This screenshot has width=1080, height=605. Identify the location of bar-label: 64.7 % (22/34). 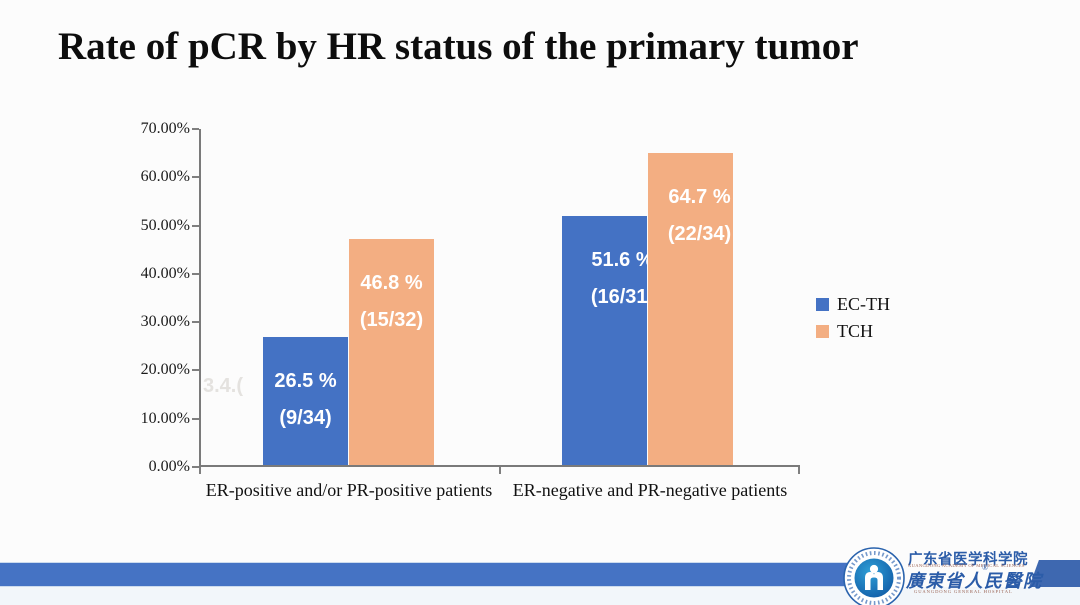
(699, 216).